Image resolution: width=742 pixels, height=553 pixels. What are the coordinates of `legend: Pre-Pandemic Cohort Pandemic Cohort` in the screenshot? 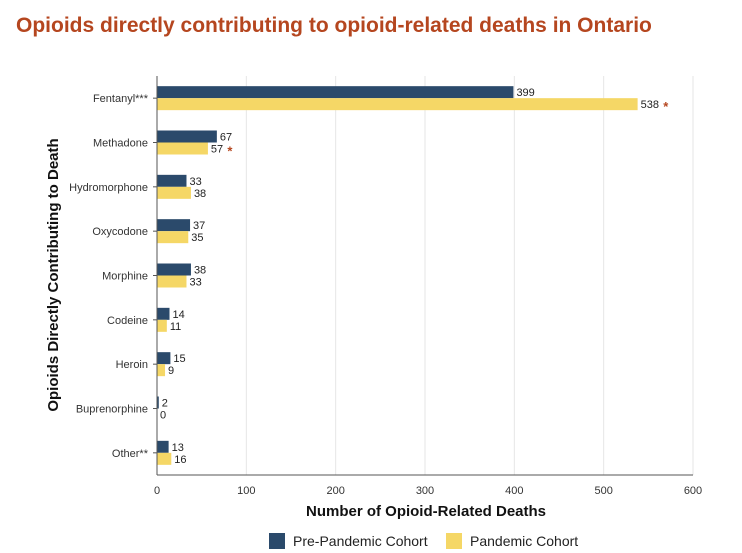 It's located at (423, 541).